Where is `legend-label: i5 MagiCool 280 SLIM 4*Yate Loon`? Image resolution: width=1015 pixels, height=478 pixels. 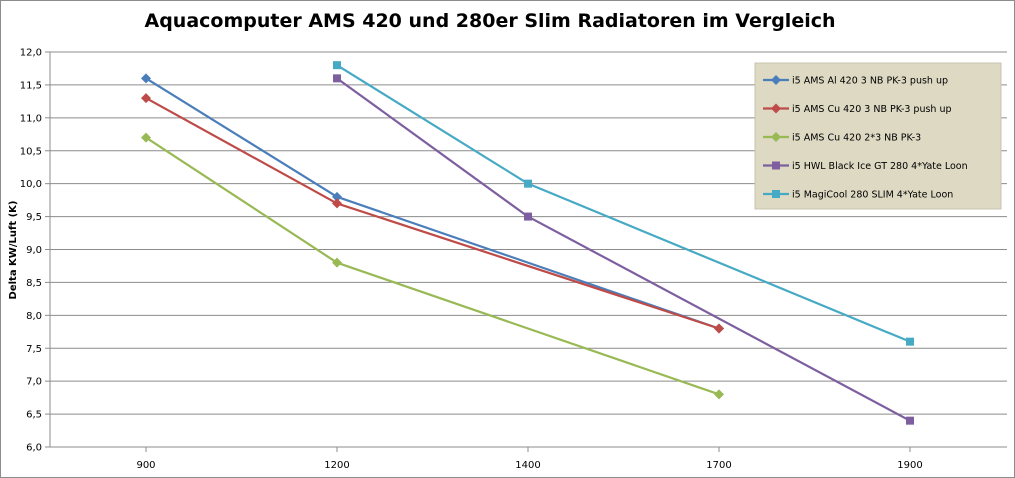 legend-label: i5 MagiCool 280 SLIM 4*Yate Loon is located at coordinates (872, 195).